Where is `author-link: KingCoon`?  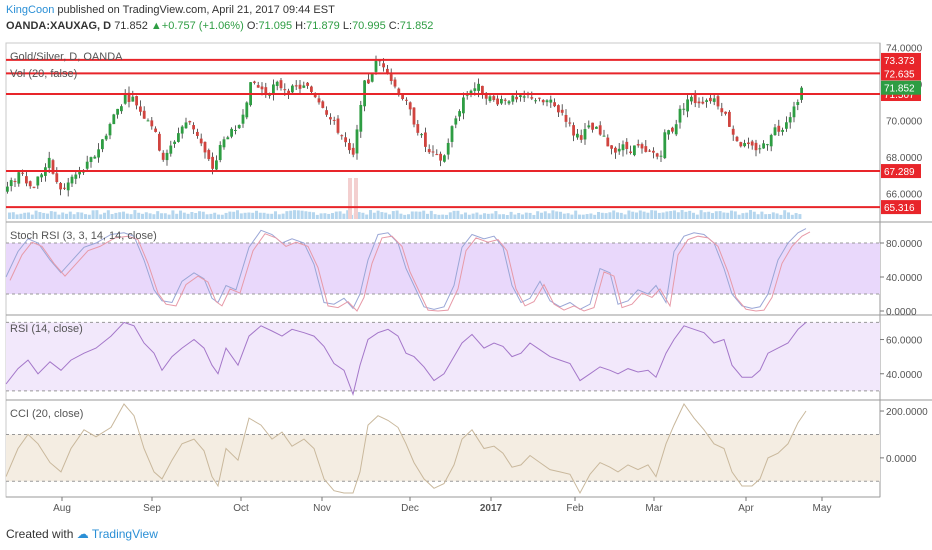 author-link: KingCoon is located at coordinates (30, 10).